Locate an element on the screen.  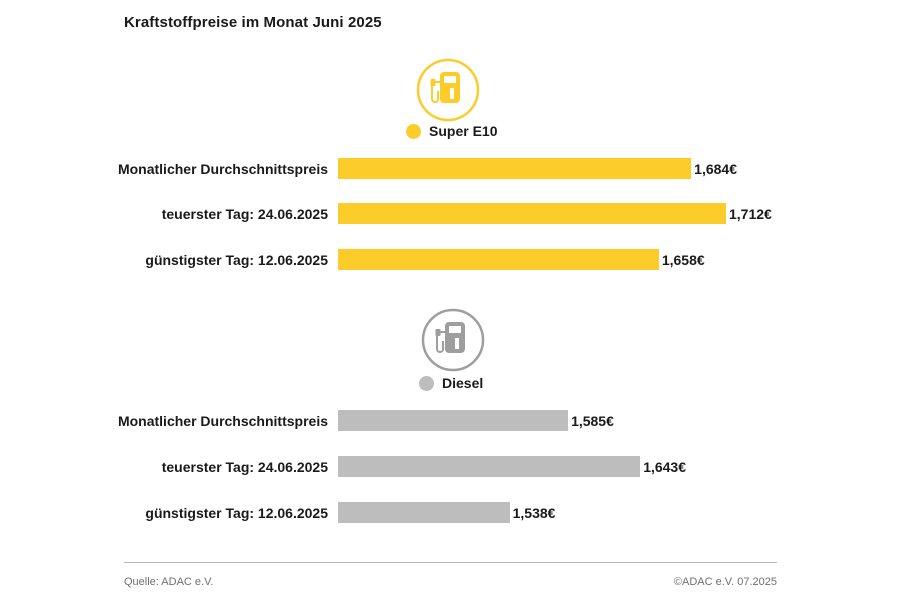
bar-row-diesel-min: günstigster Tag: 12.06.2025 1,538€ is located at coordinates (450, 513).